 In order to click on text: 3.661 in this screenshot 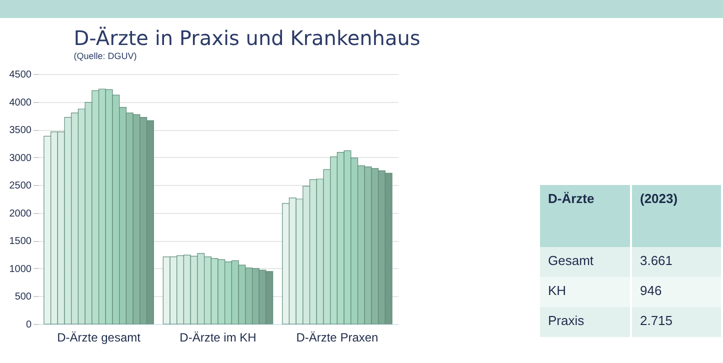, I will do `click(676, 262)`.